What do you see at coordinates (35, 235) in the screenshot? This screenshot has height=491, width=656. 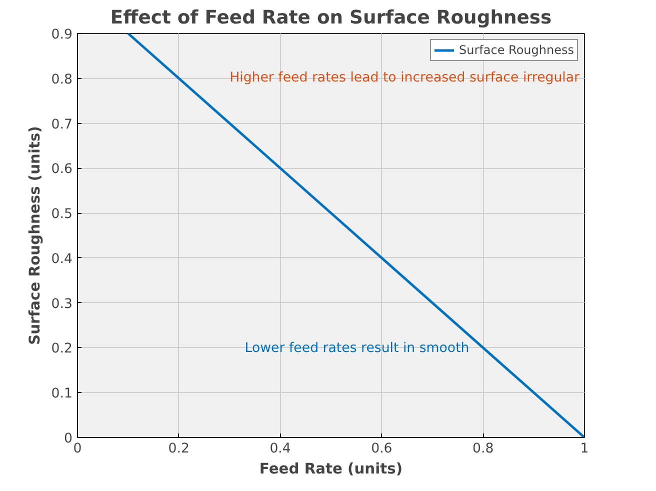 I see `y-axis-title: Surface Roughness (units)` at bounding box center [35, 235].